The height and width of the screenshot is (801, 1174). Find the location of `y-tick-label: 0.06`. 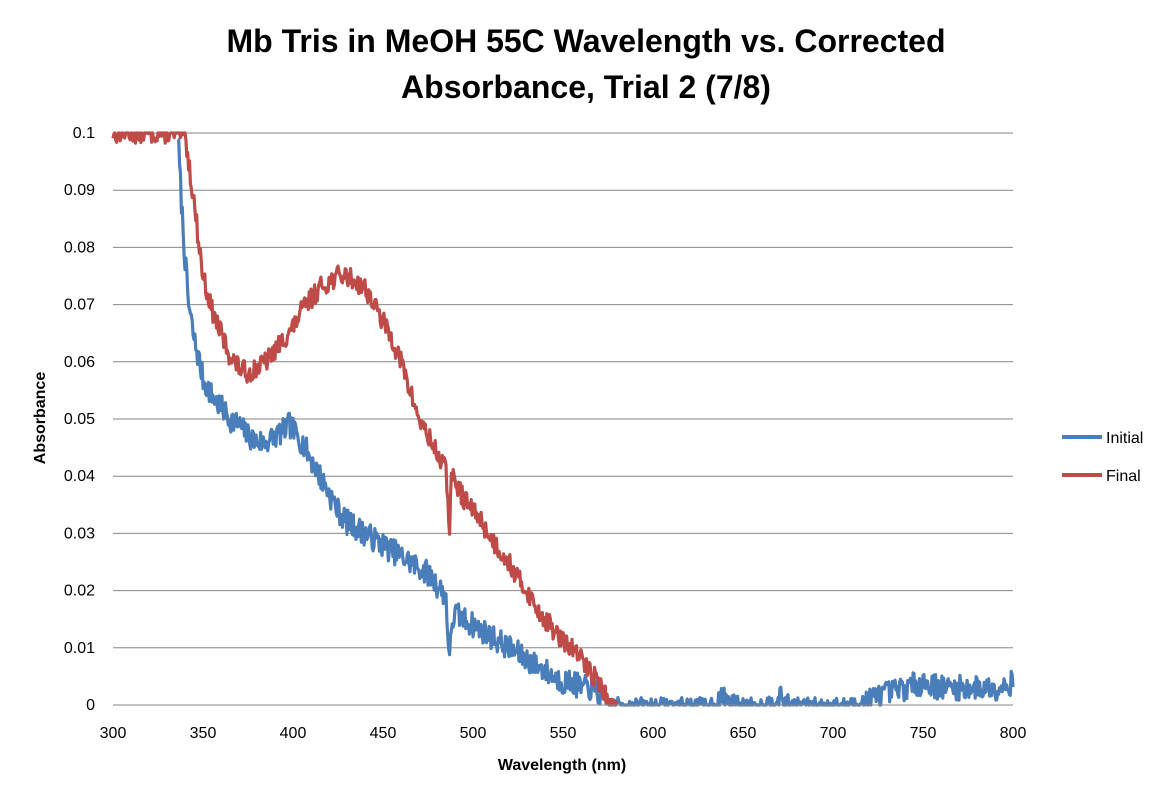

y-tick-label: 0.06 is located at coordinates (79, 362).